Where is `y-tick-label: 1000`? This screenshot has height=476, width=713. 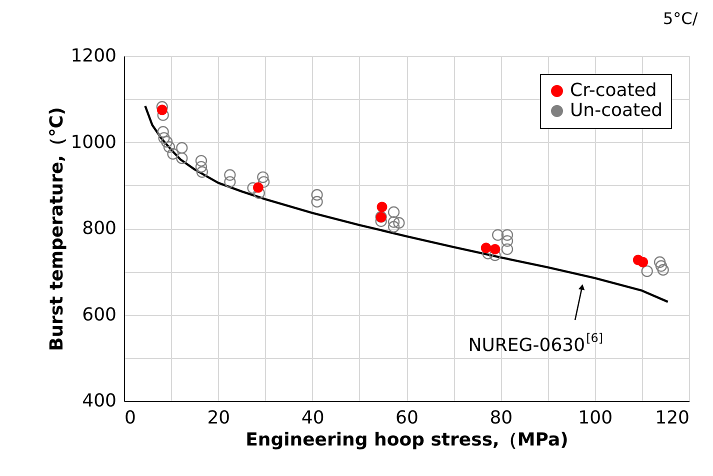
y-tick-label: 1000 is located at coordinates (93, 142).